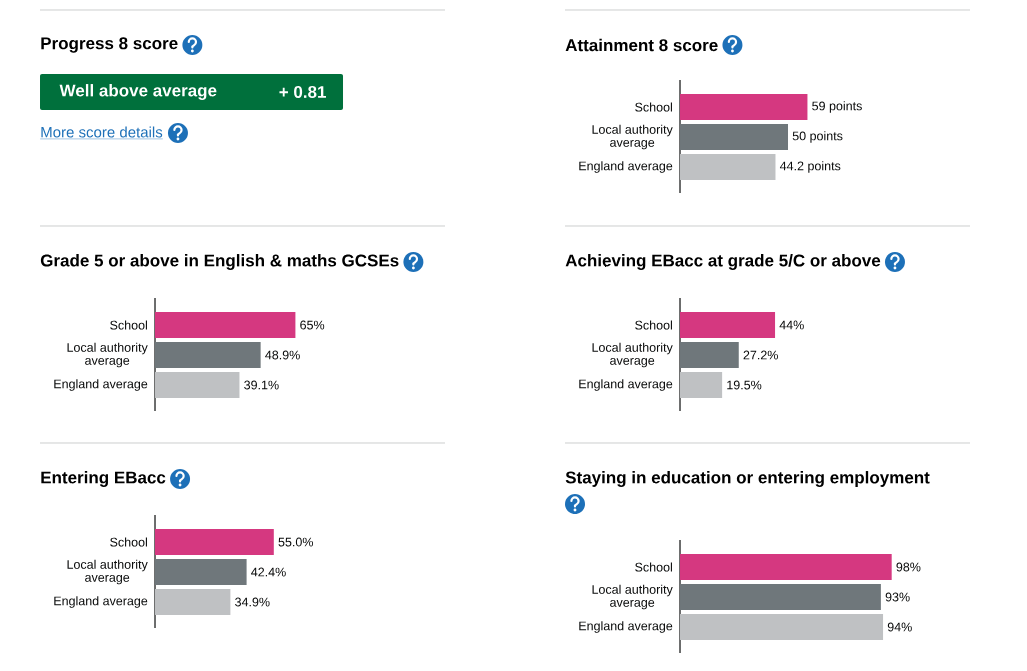  I want to click on text: + 0.81, so click(302, 92).